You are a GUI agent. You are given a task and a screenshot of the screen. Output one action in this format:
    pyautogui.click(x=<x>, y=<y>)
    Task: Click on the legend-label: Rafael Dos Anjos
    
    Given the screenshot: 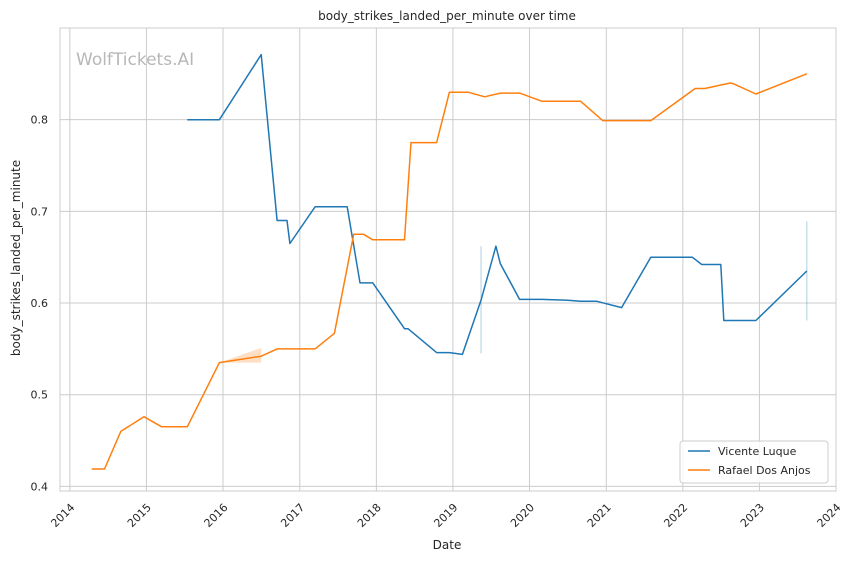 What is the action you would take?
    pyautogui.click(x=764, y=470)
    